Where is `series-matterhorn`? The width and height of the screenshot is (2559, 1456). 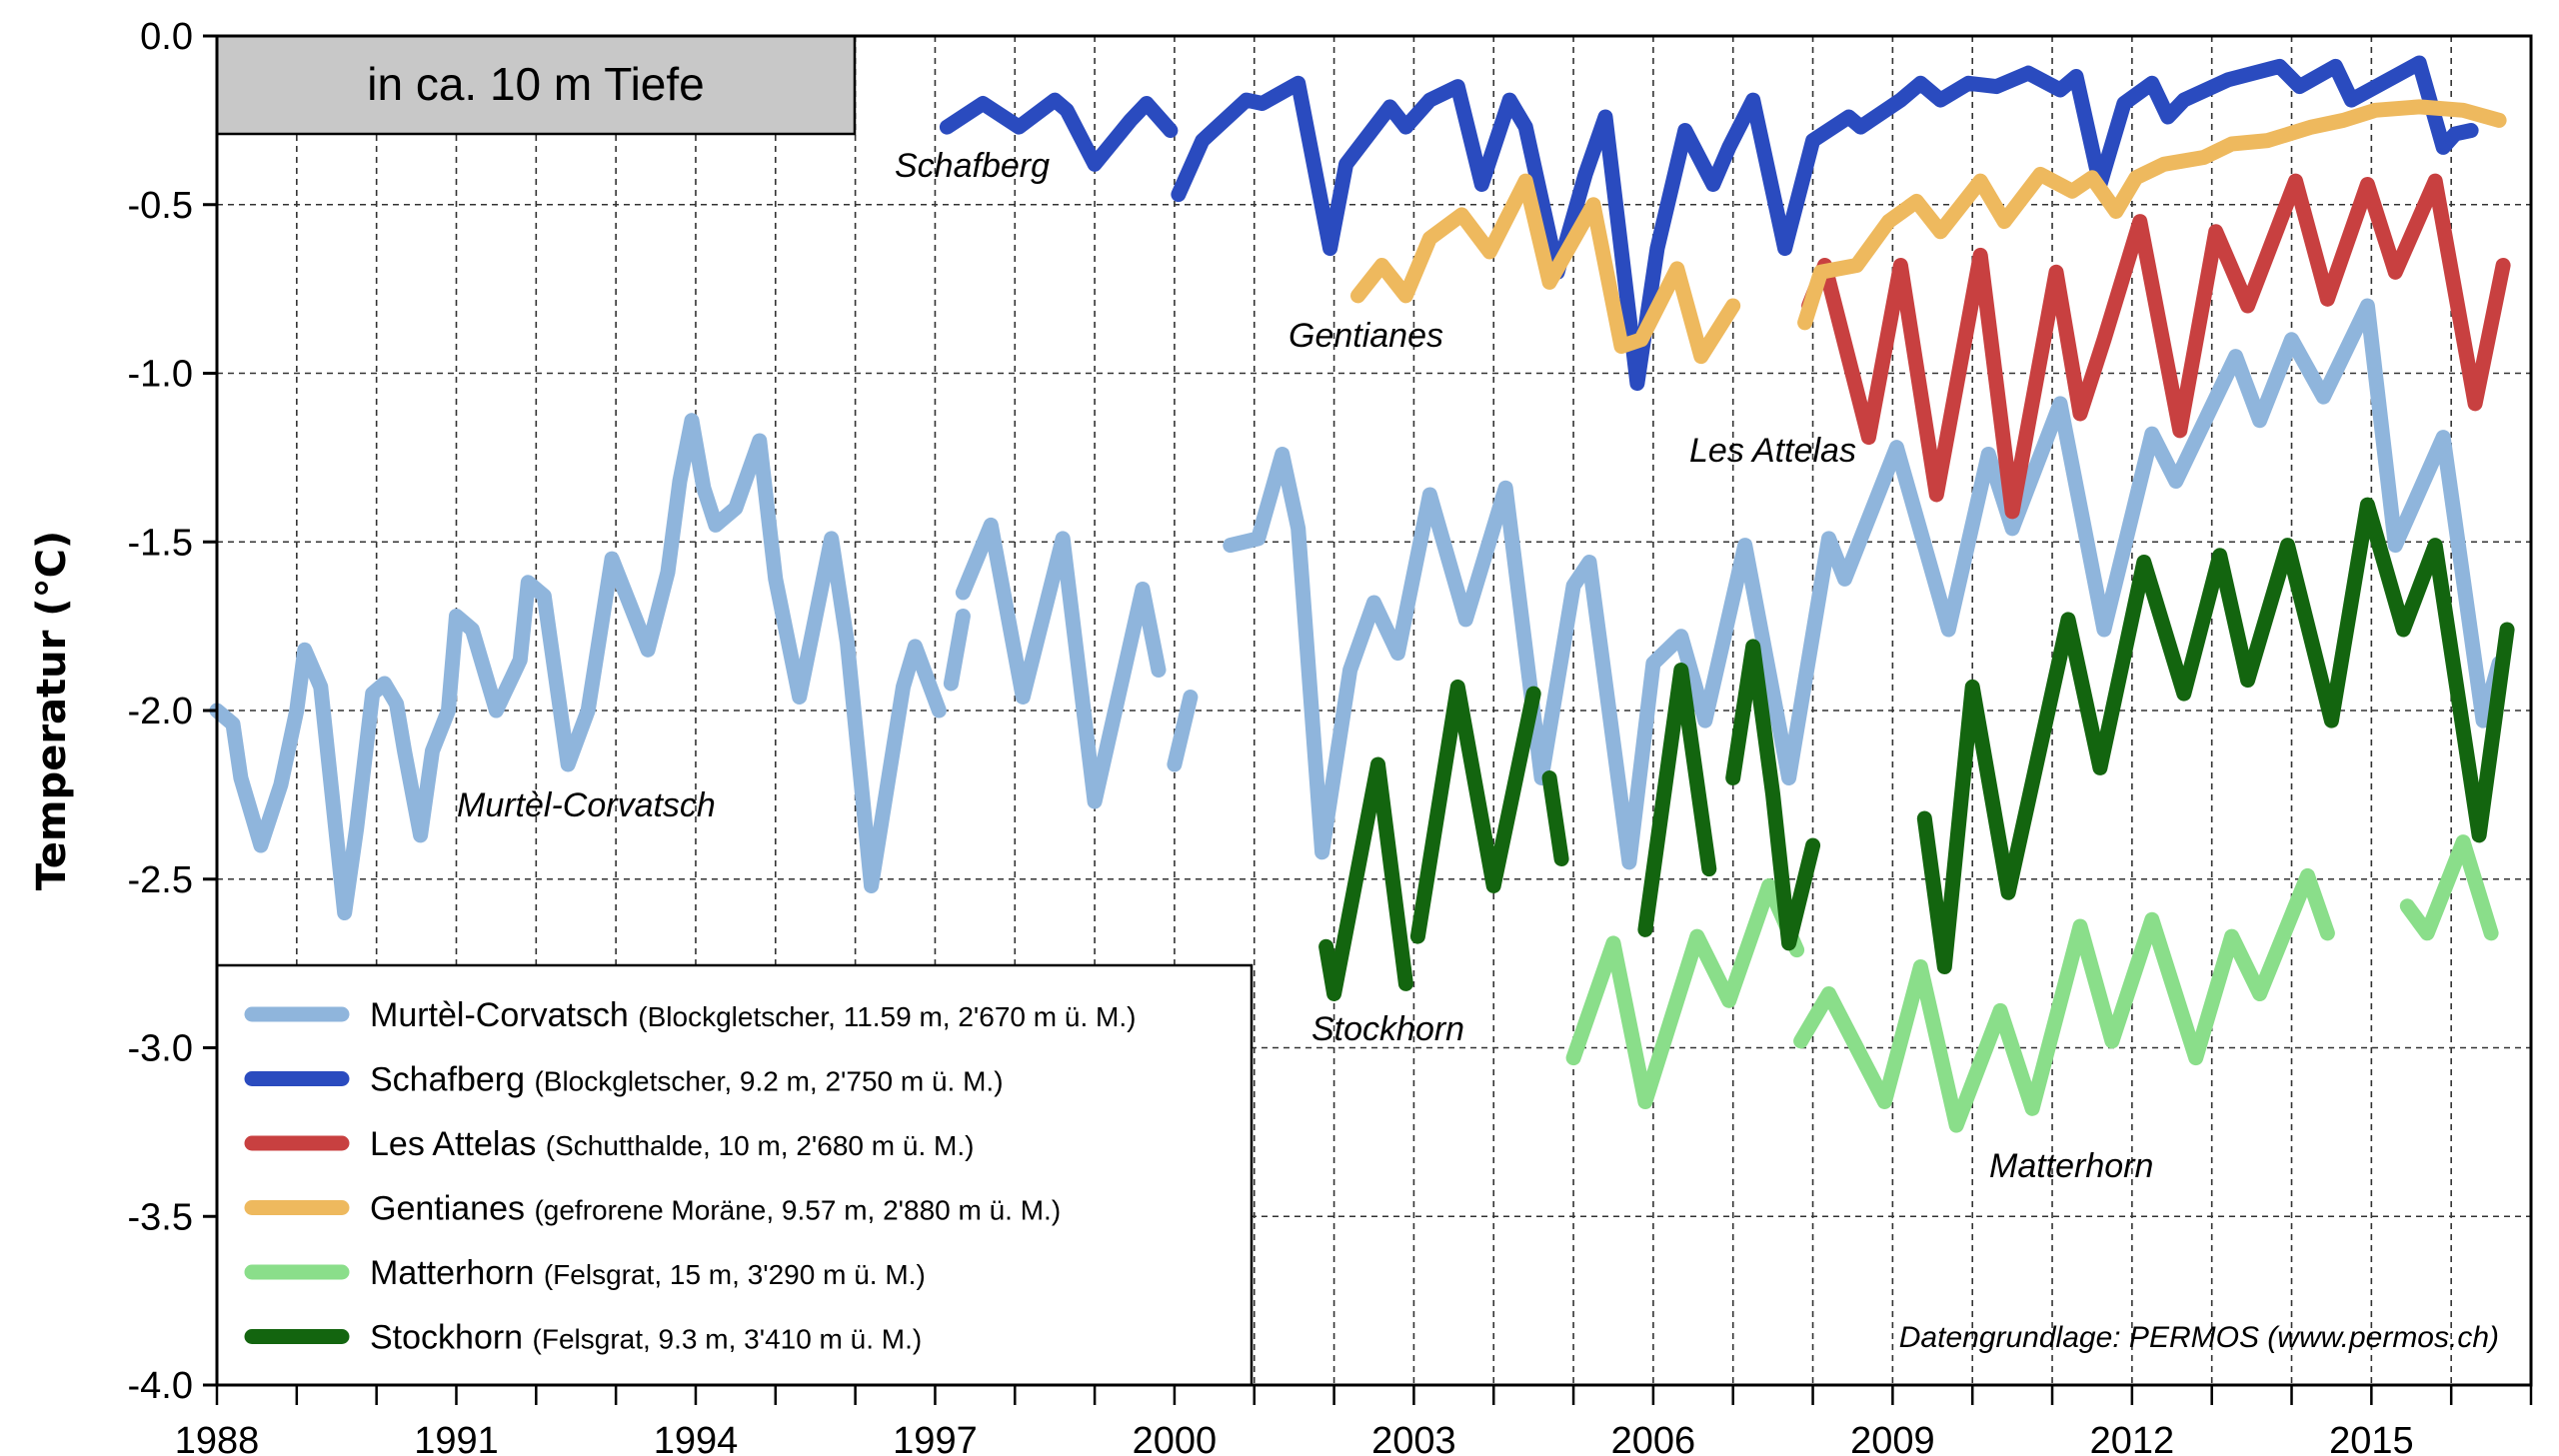 series-matterhorn is located at coordinates (2032, 983).